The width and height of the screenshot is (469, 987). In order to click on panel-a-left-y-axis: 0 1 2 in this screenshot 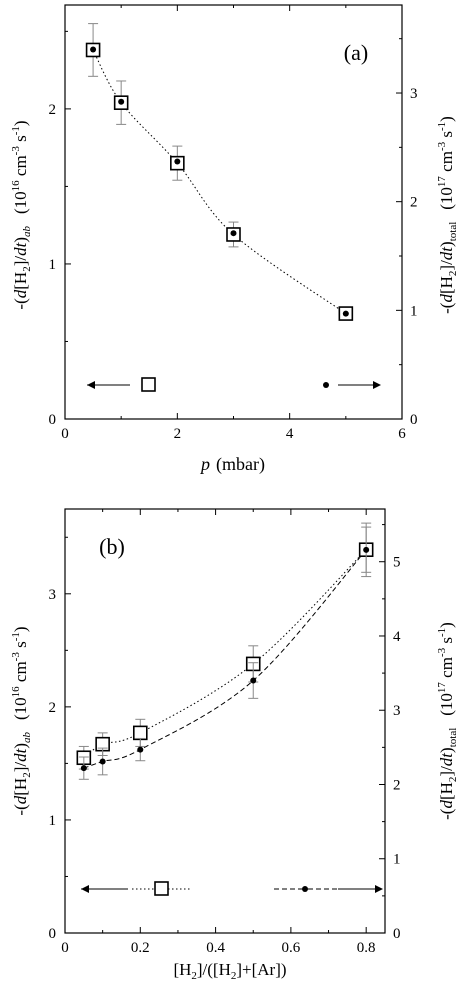, I will do `click(60, 229)`.